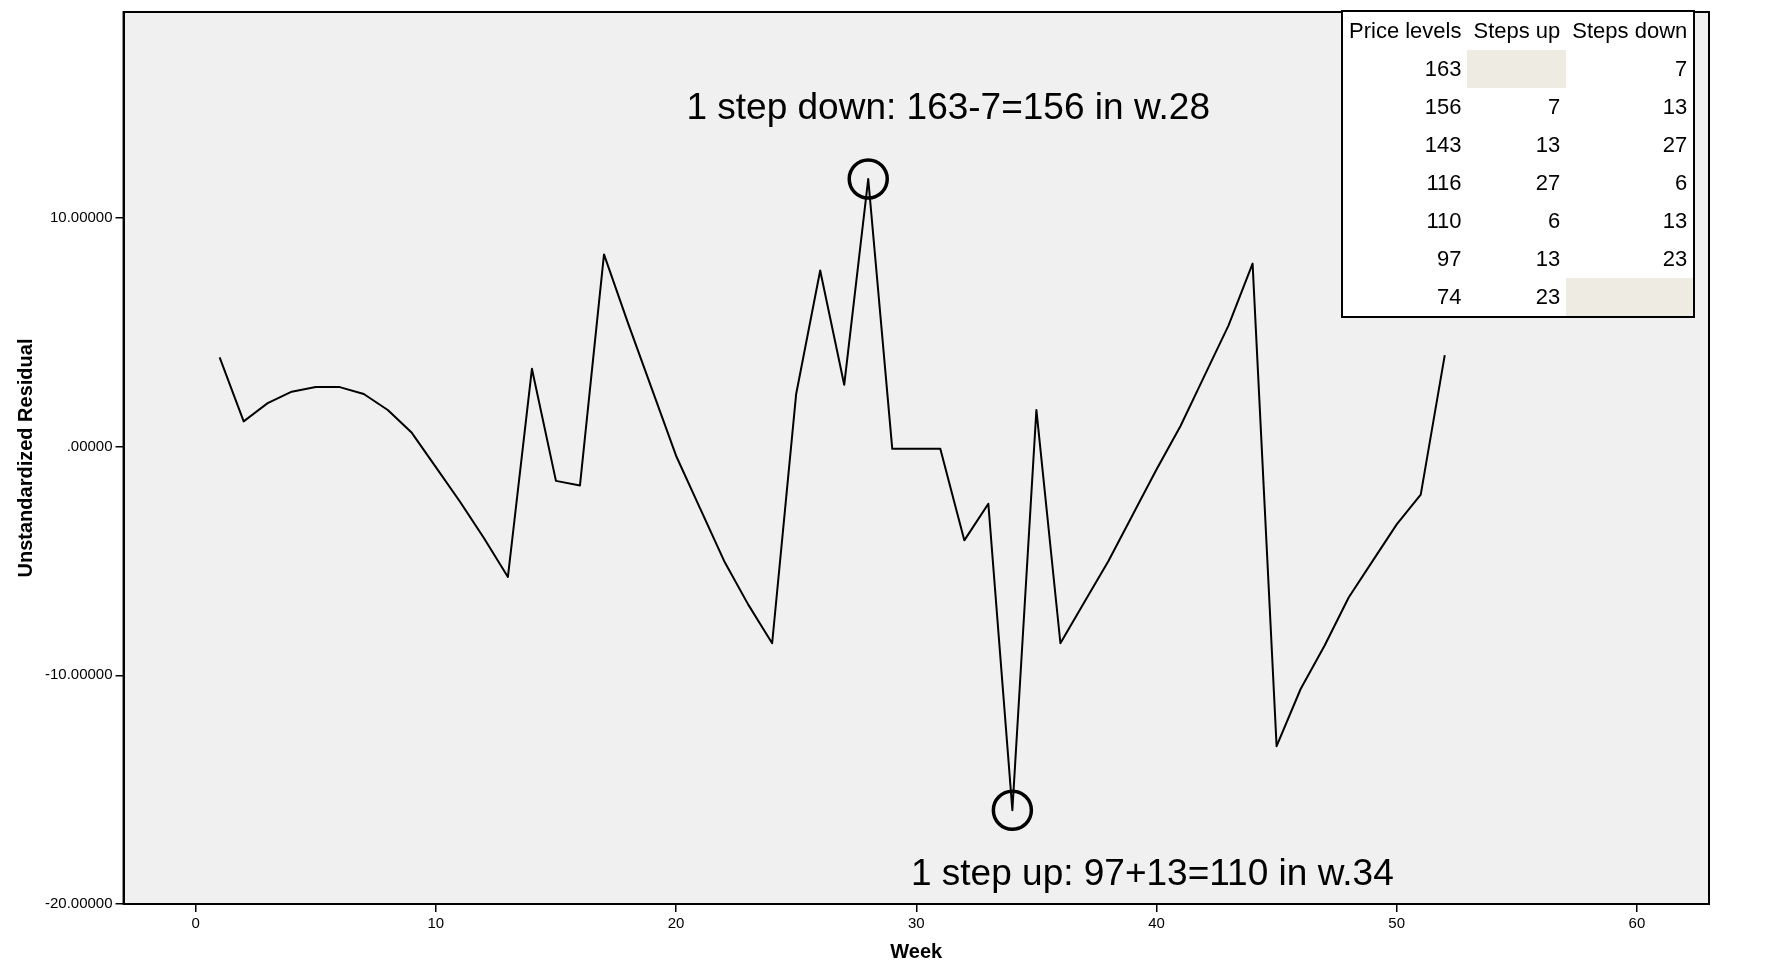 Image resolution: width=1779 pixels, height=978 pixels. What do you see at coordinates (195, 923) in the screenshot?
I see `x-tick-label: 0` at bounding box center [195, 923].